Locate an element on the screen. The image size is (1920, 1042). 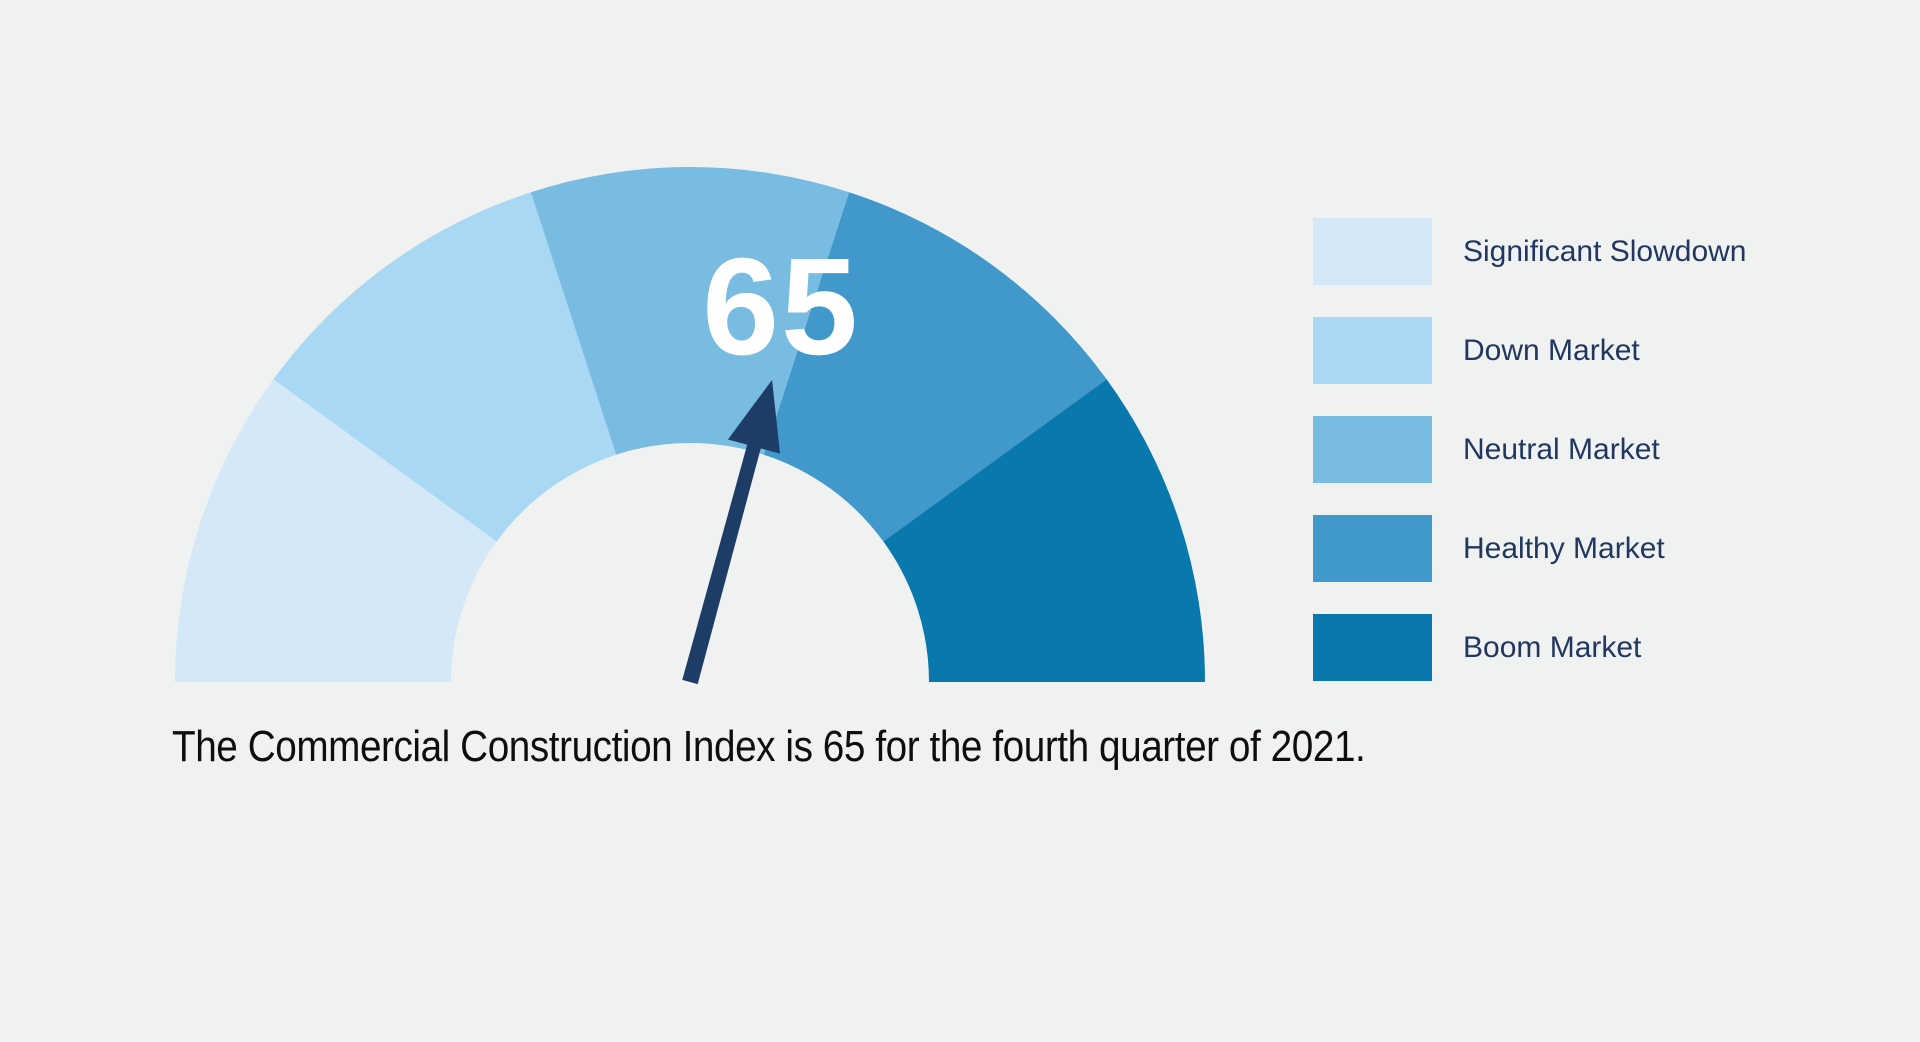
gauge-segment-down-market is located at coordinates (445, 367).